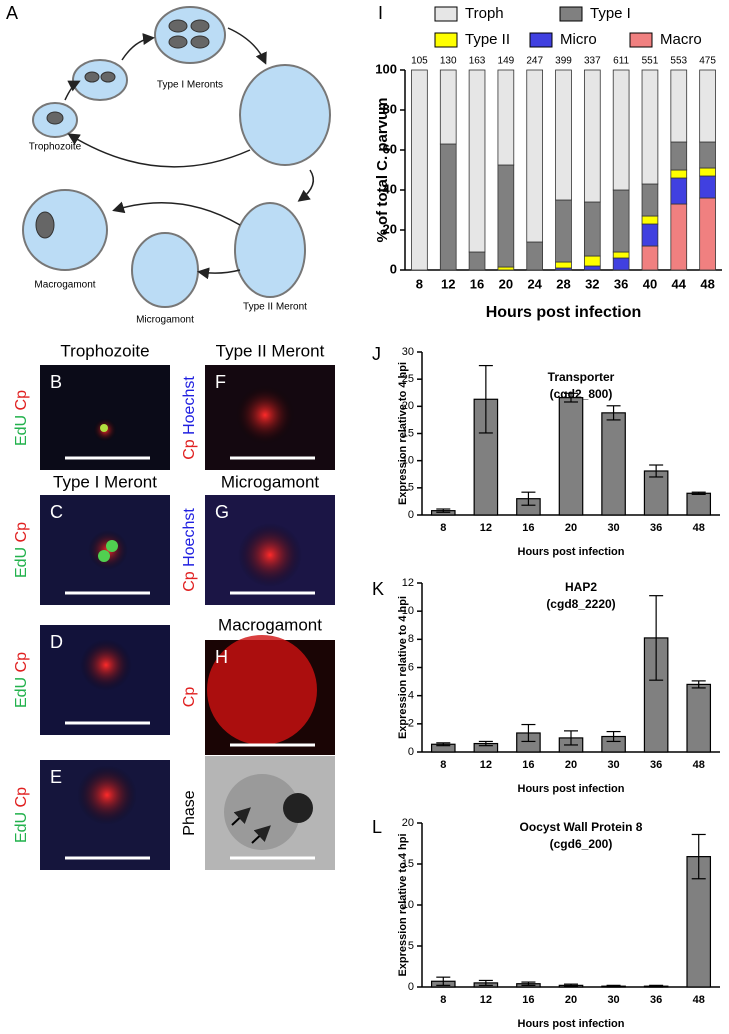 Image resolution: width=729 pixels, height=1034 pixels. What do you see at coordinates (419, 61) in the screenshot?
I see `bar-total: 105` at bounding box center [419, 61].